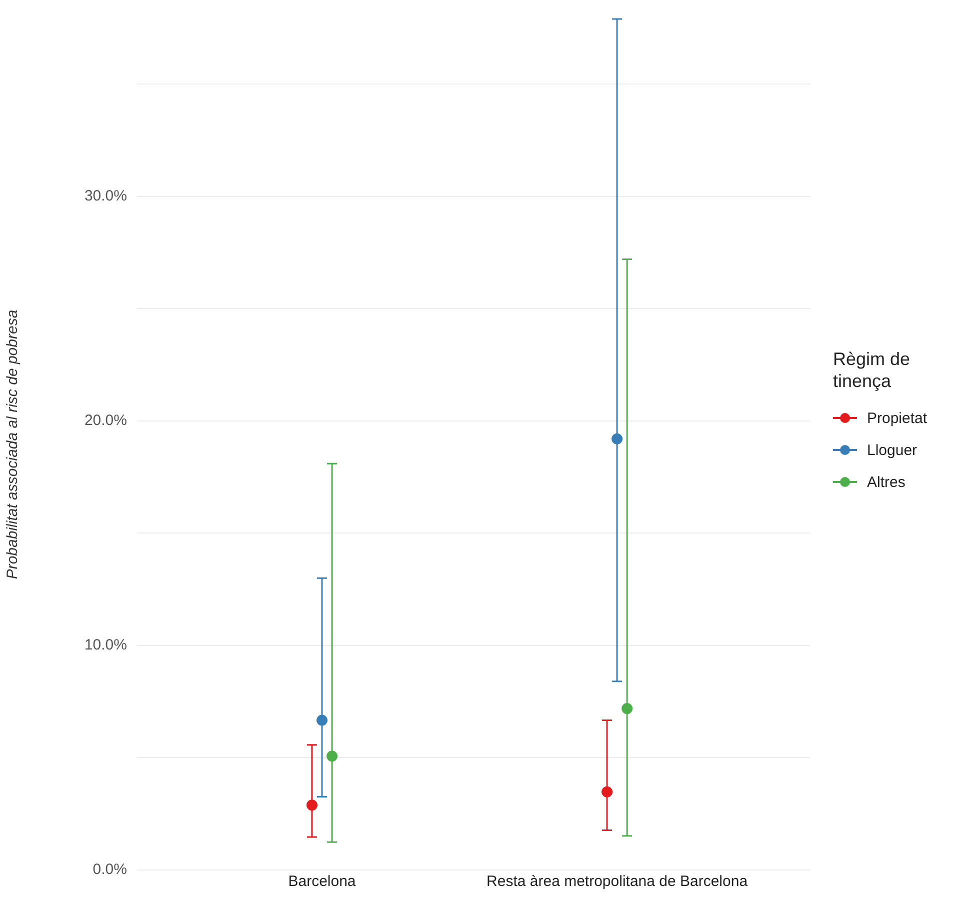  What do you see at coordinates (105, 645) in the screenshot?
I see `y-tick-label: 10.0%` at bounding box center [105, 645].